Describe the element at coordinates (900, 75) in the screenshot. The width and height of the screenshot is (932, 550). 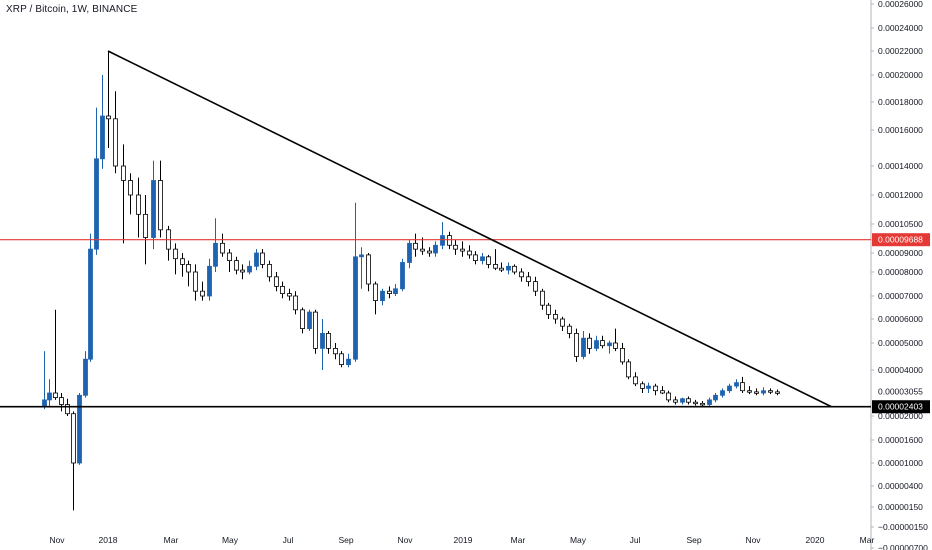
I see `y-tick-label: 0.00020000` at that location.